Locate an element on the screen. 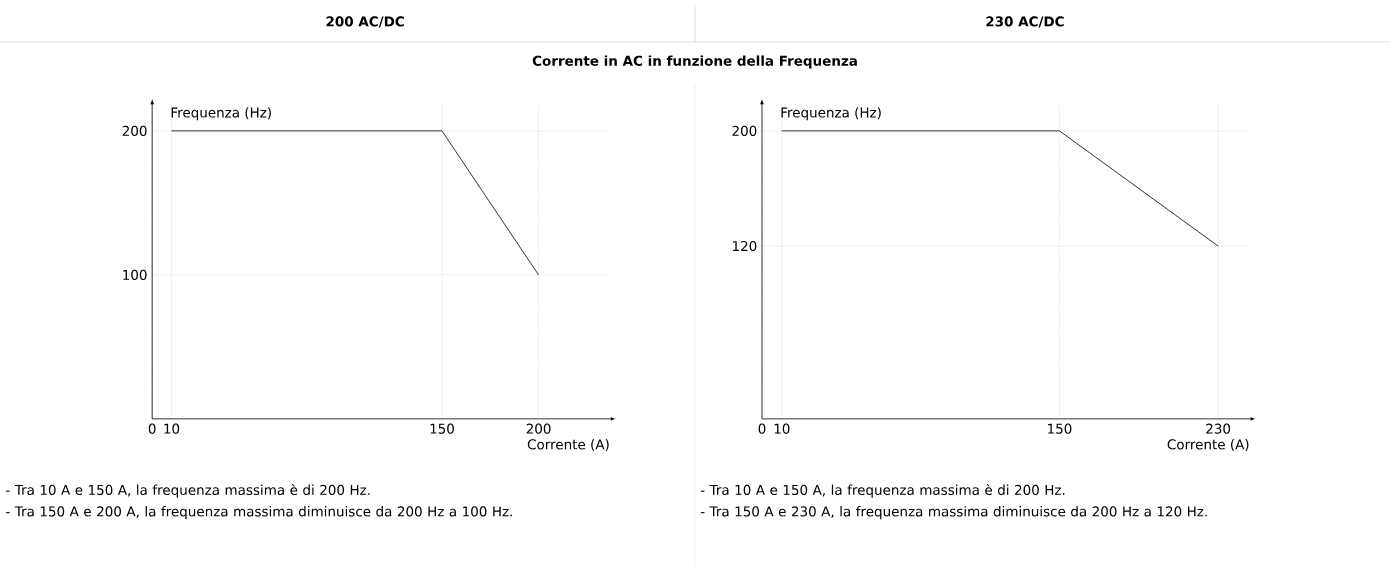  y-tick-label: 120 is located at coordinates (745, 246).